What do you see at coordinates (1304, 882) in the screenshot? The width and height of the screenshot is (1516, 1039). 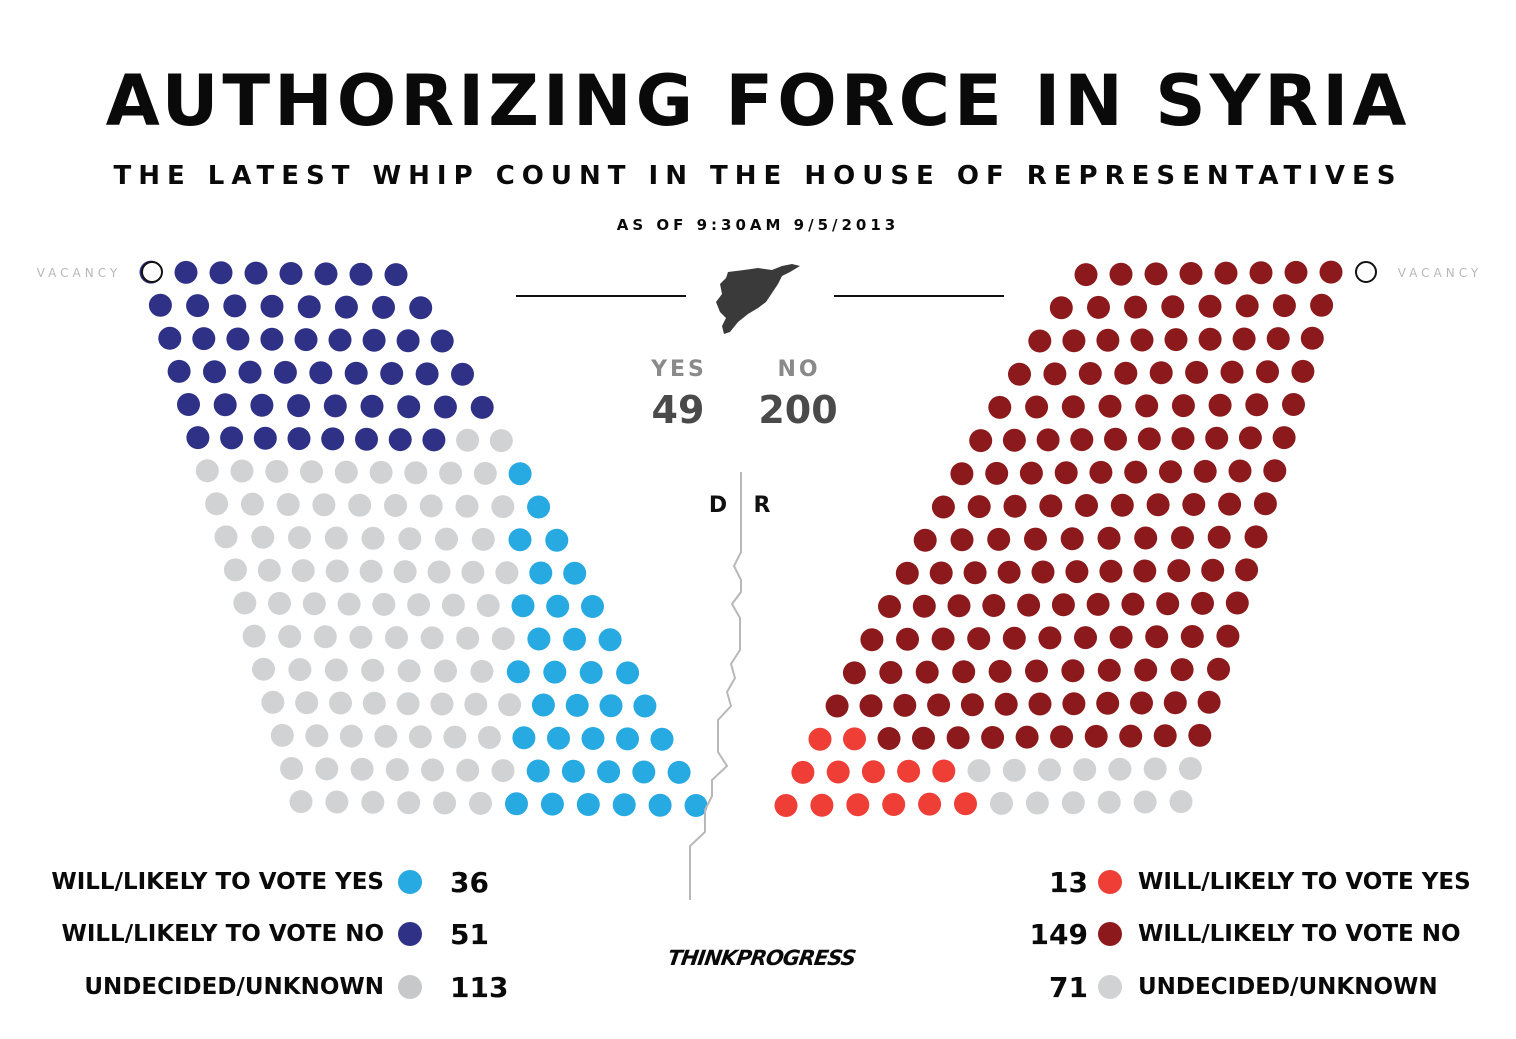 I see `legend-label: WILL/LIKELY TO VOTE YES` at bounding box center [1304, 882].